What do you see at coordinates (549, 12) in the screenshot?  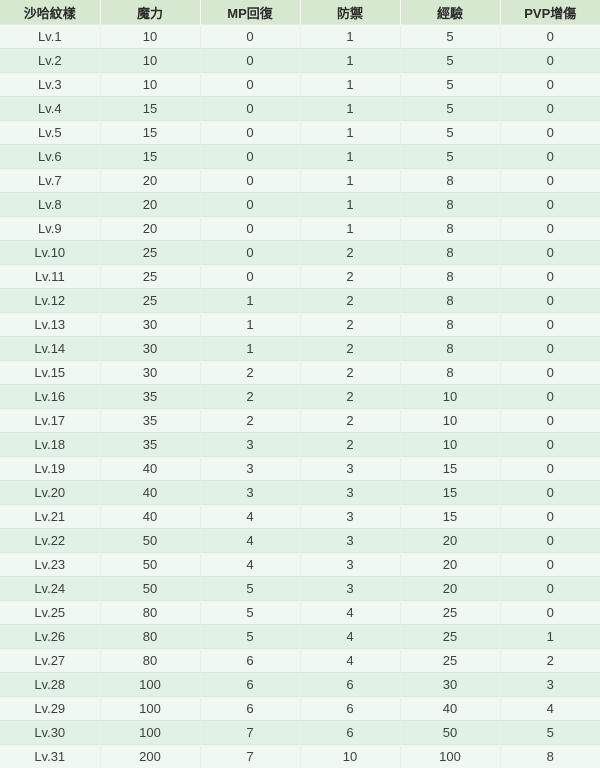 I see `header-cell-pvp-damage: PVP增傷` at bounding box center [549, 12].